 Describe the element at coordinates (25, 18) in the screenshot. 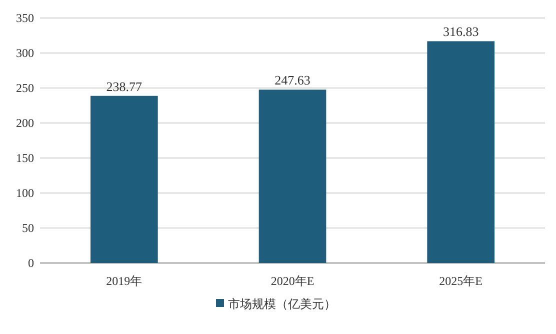

I see `y-tick-label: 350` at that location.